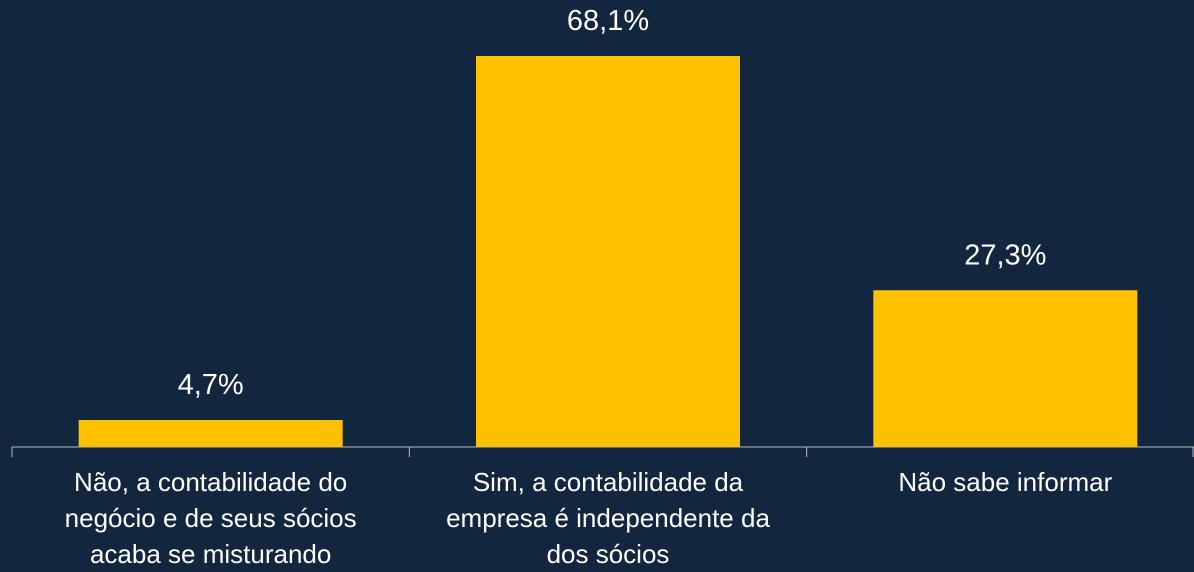  What do you see at coordinates (608, 21) in the screenshot?
I see `value-label: 68,1%` at bounding box center [608, 21].